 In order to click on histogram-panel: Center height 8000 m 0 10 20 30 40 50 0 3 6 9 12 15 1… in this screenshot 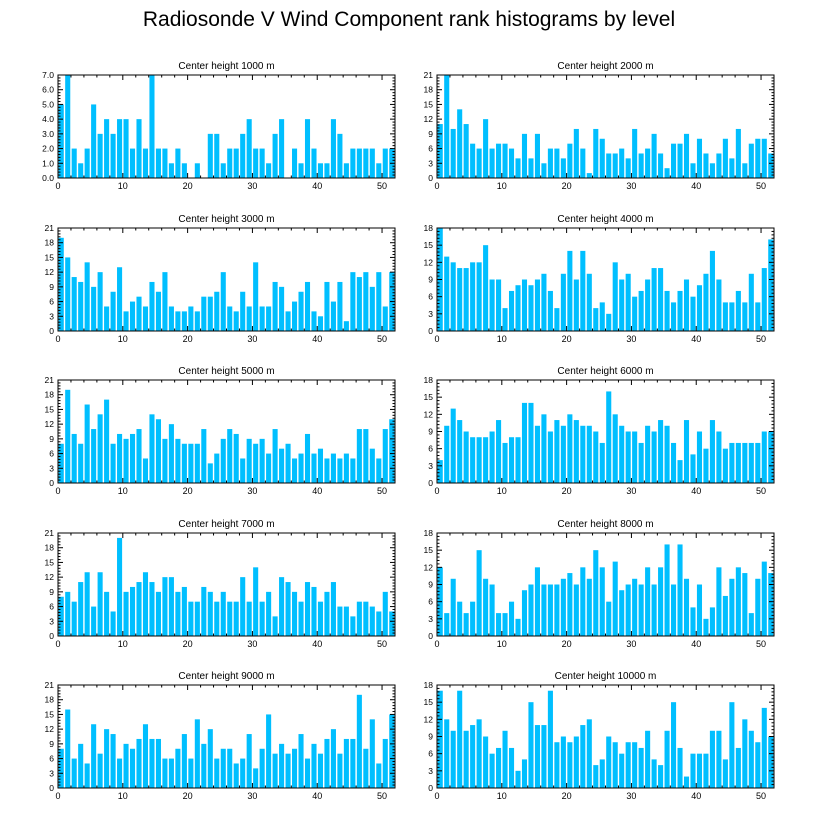, I will do `click(599, 584)`.